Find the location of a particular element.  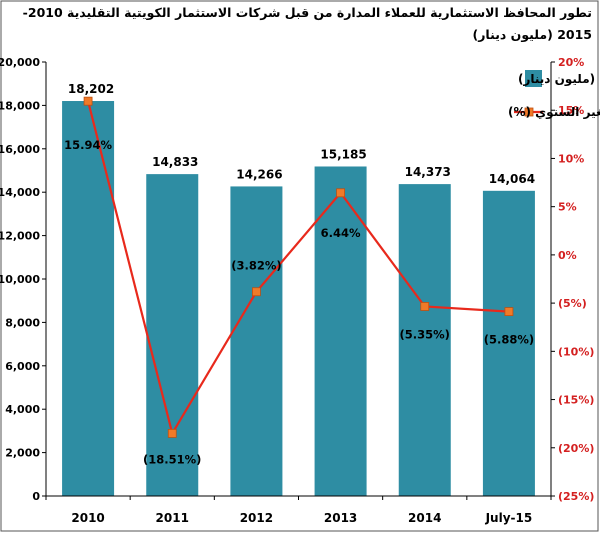

y-left-tick-label: 18,000 is located at coordinates (20, 105).